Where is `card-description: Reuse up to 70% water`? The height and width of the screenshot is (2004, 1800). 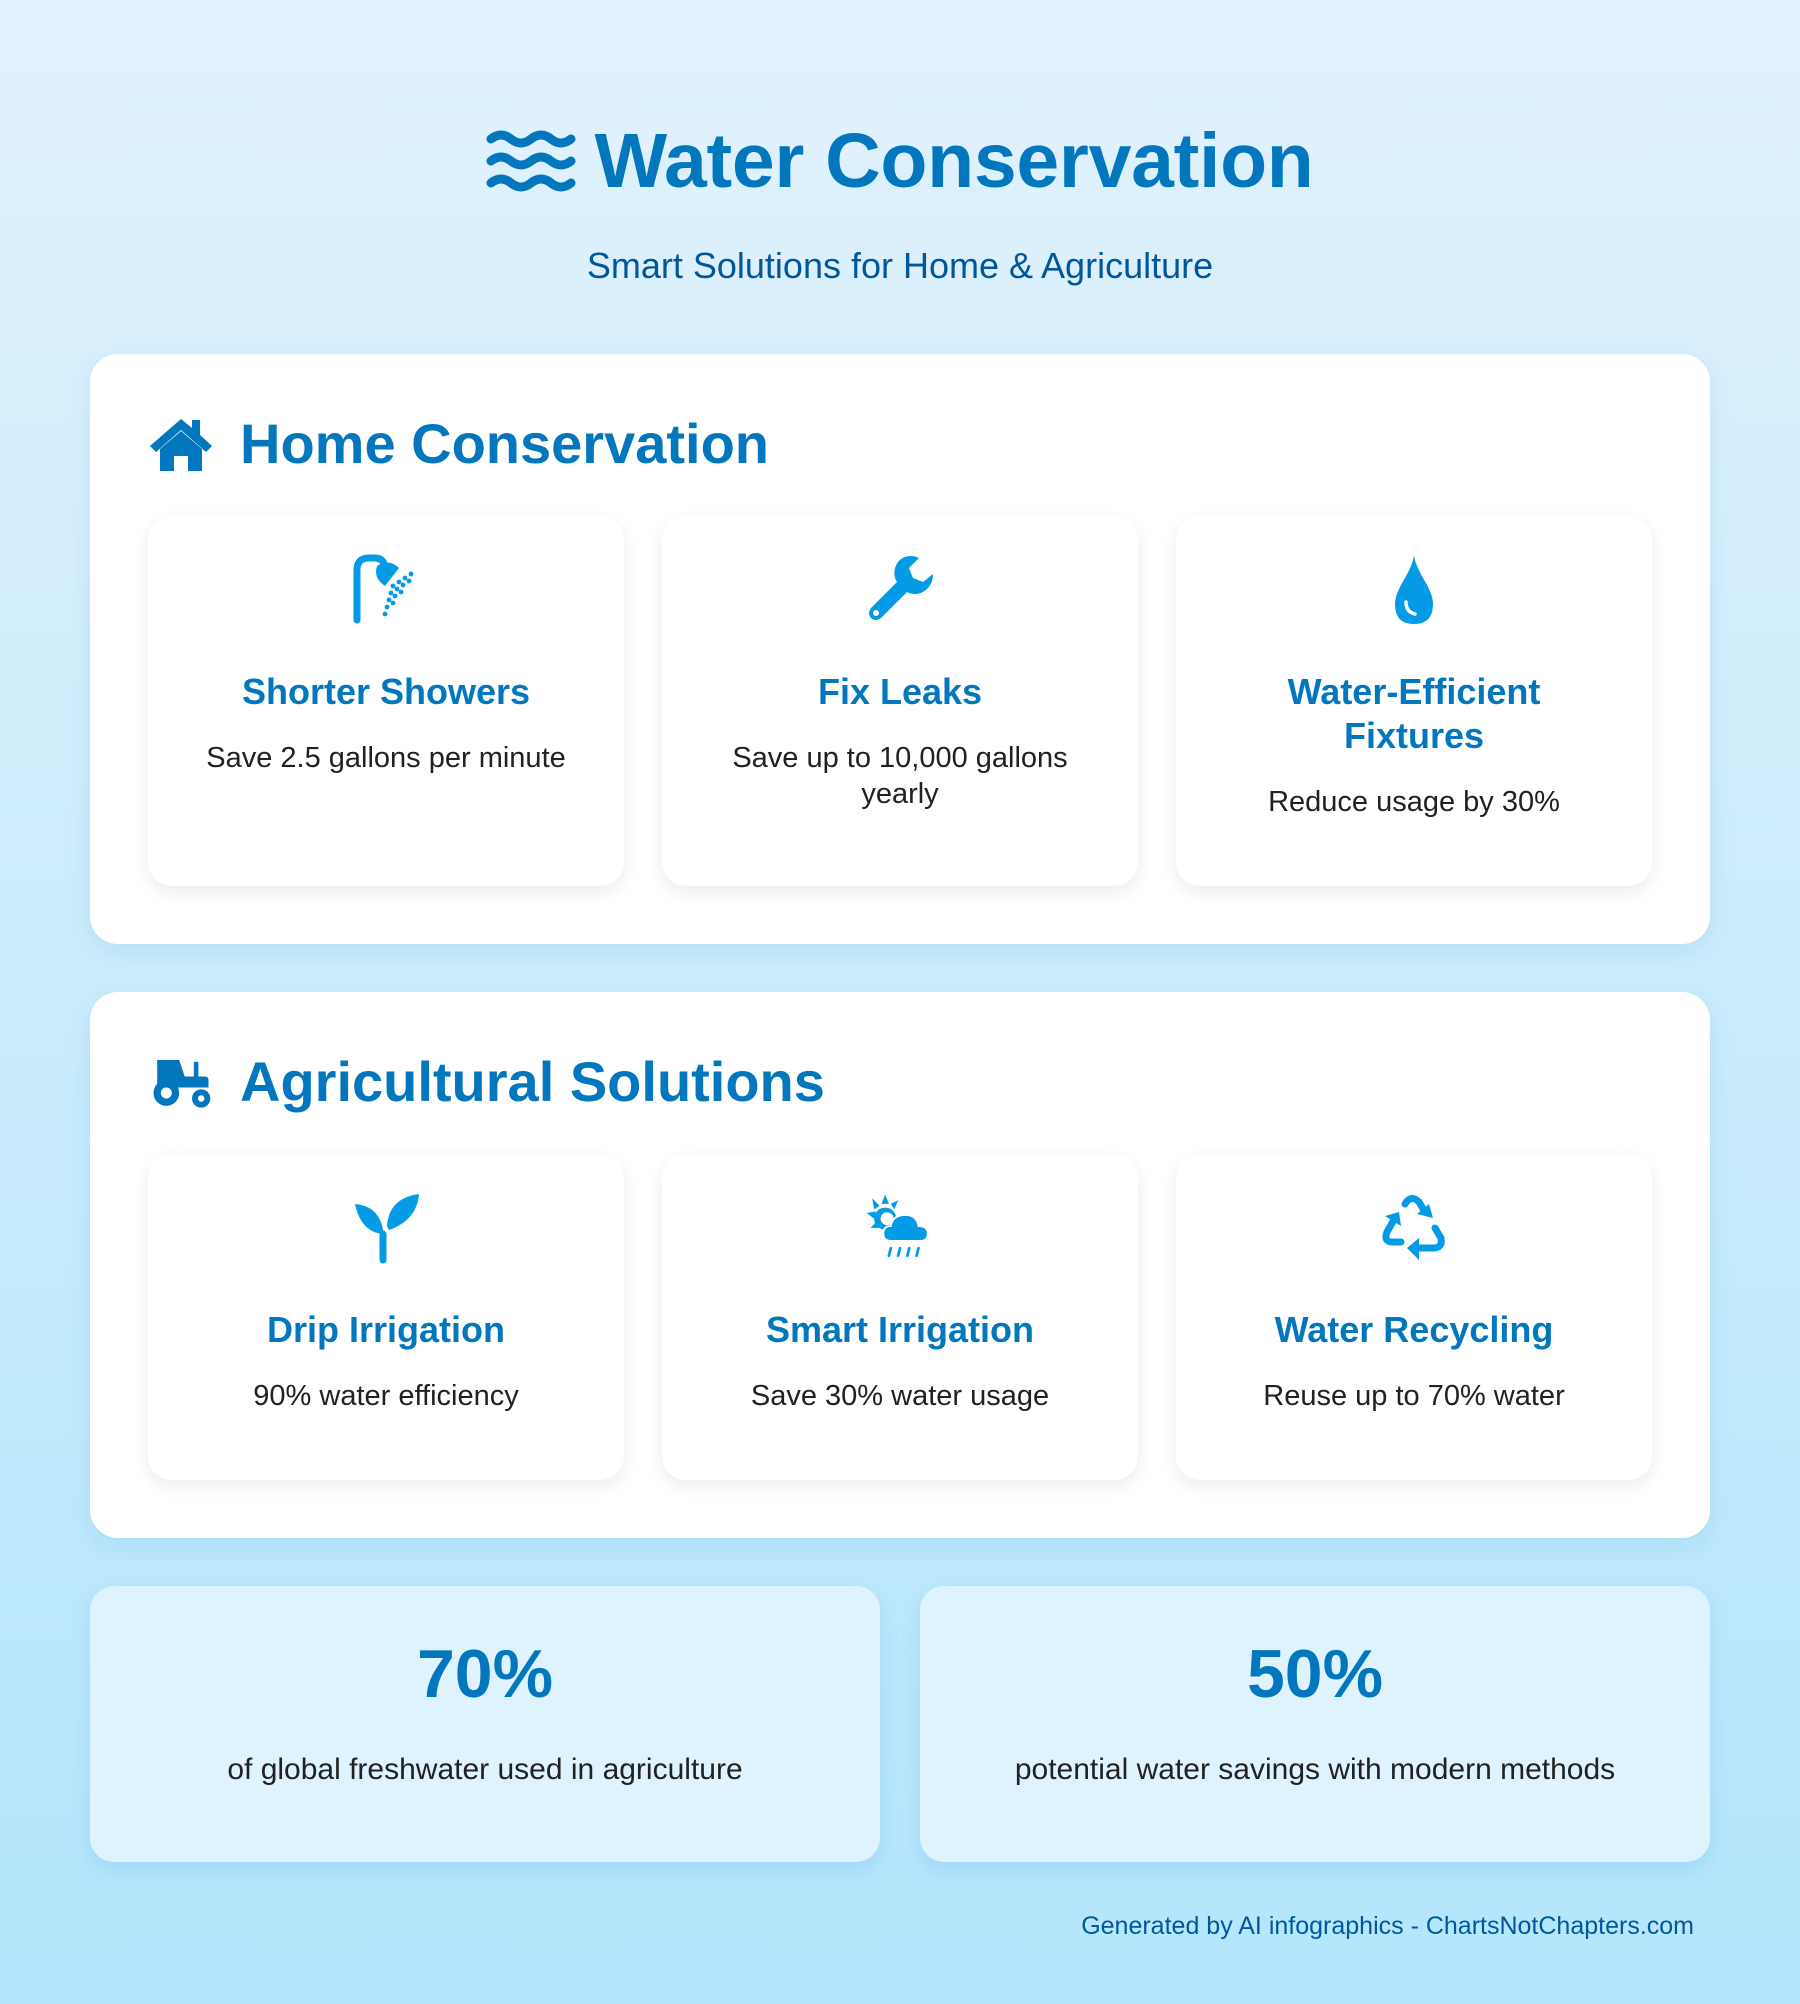
card-description: Reuse up to 70% water is located at coordinates (1414, 1396).